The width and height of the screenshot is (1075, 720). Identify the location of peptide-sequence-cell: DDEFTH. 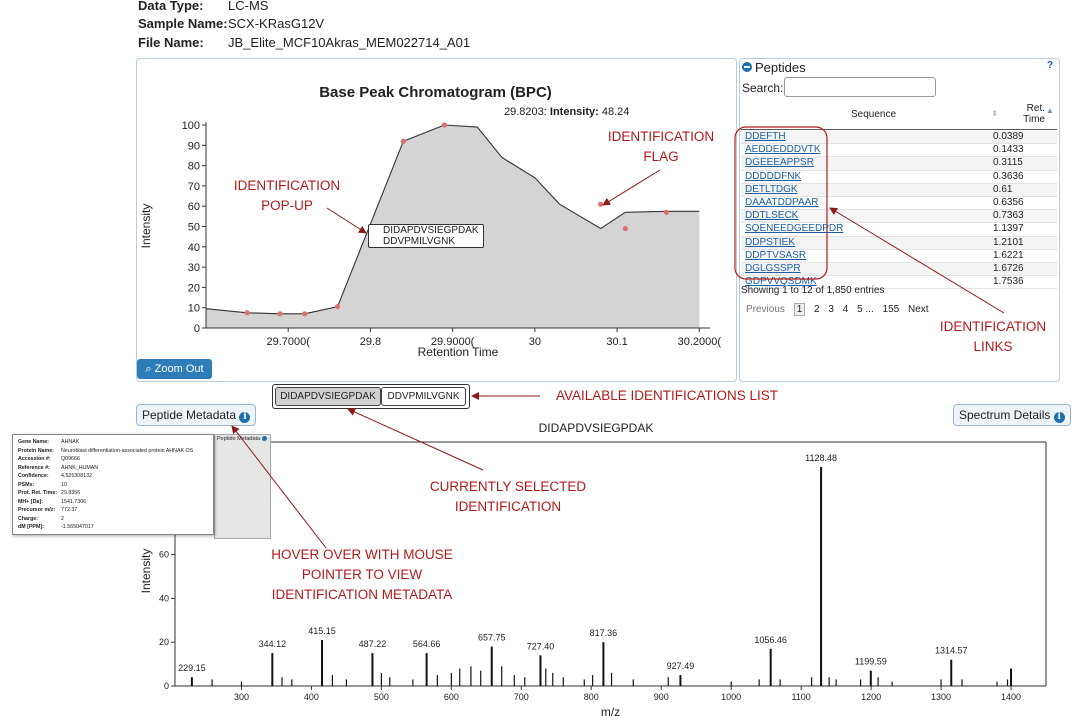
(865, 138).